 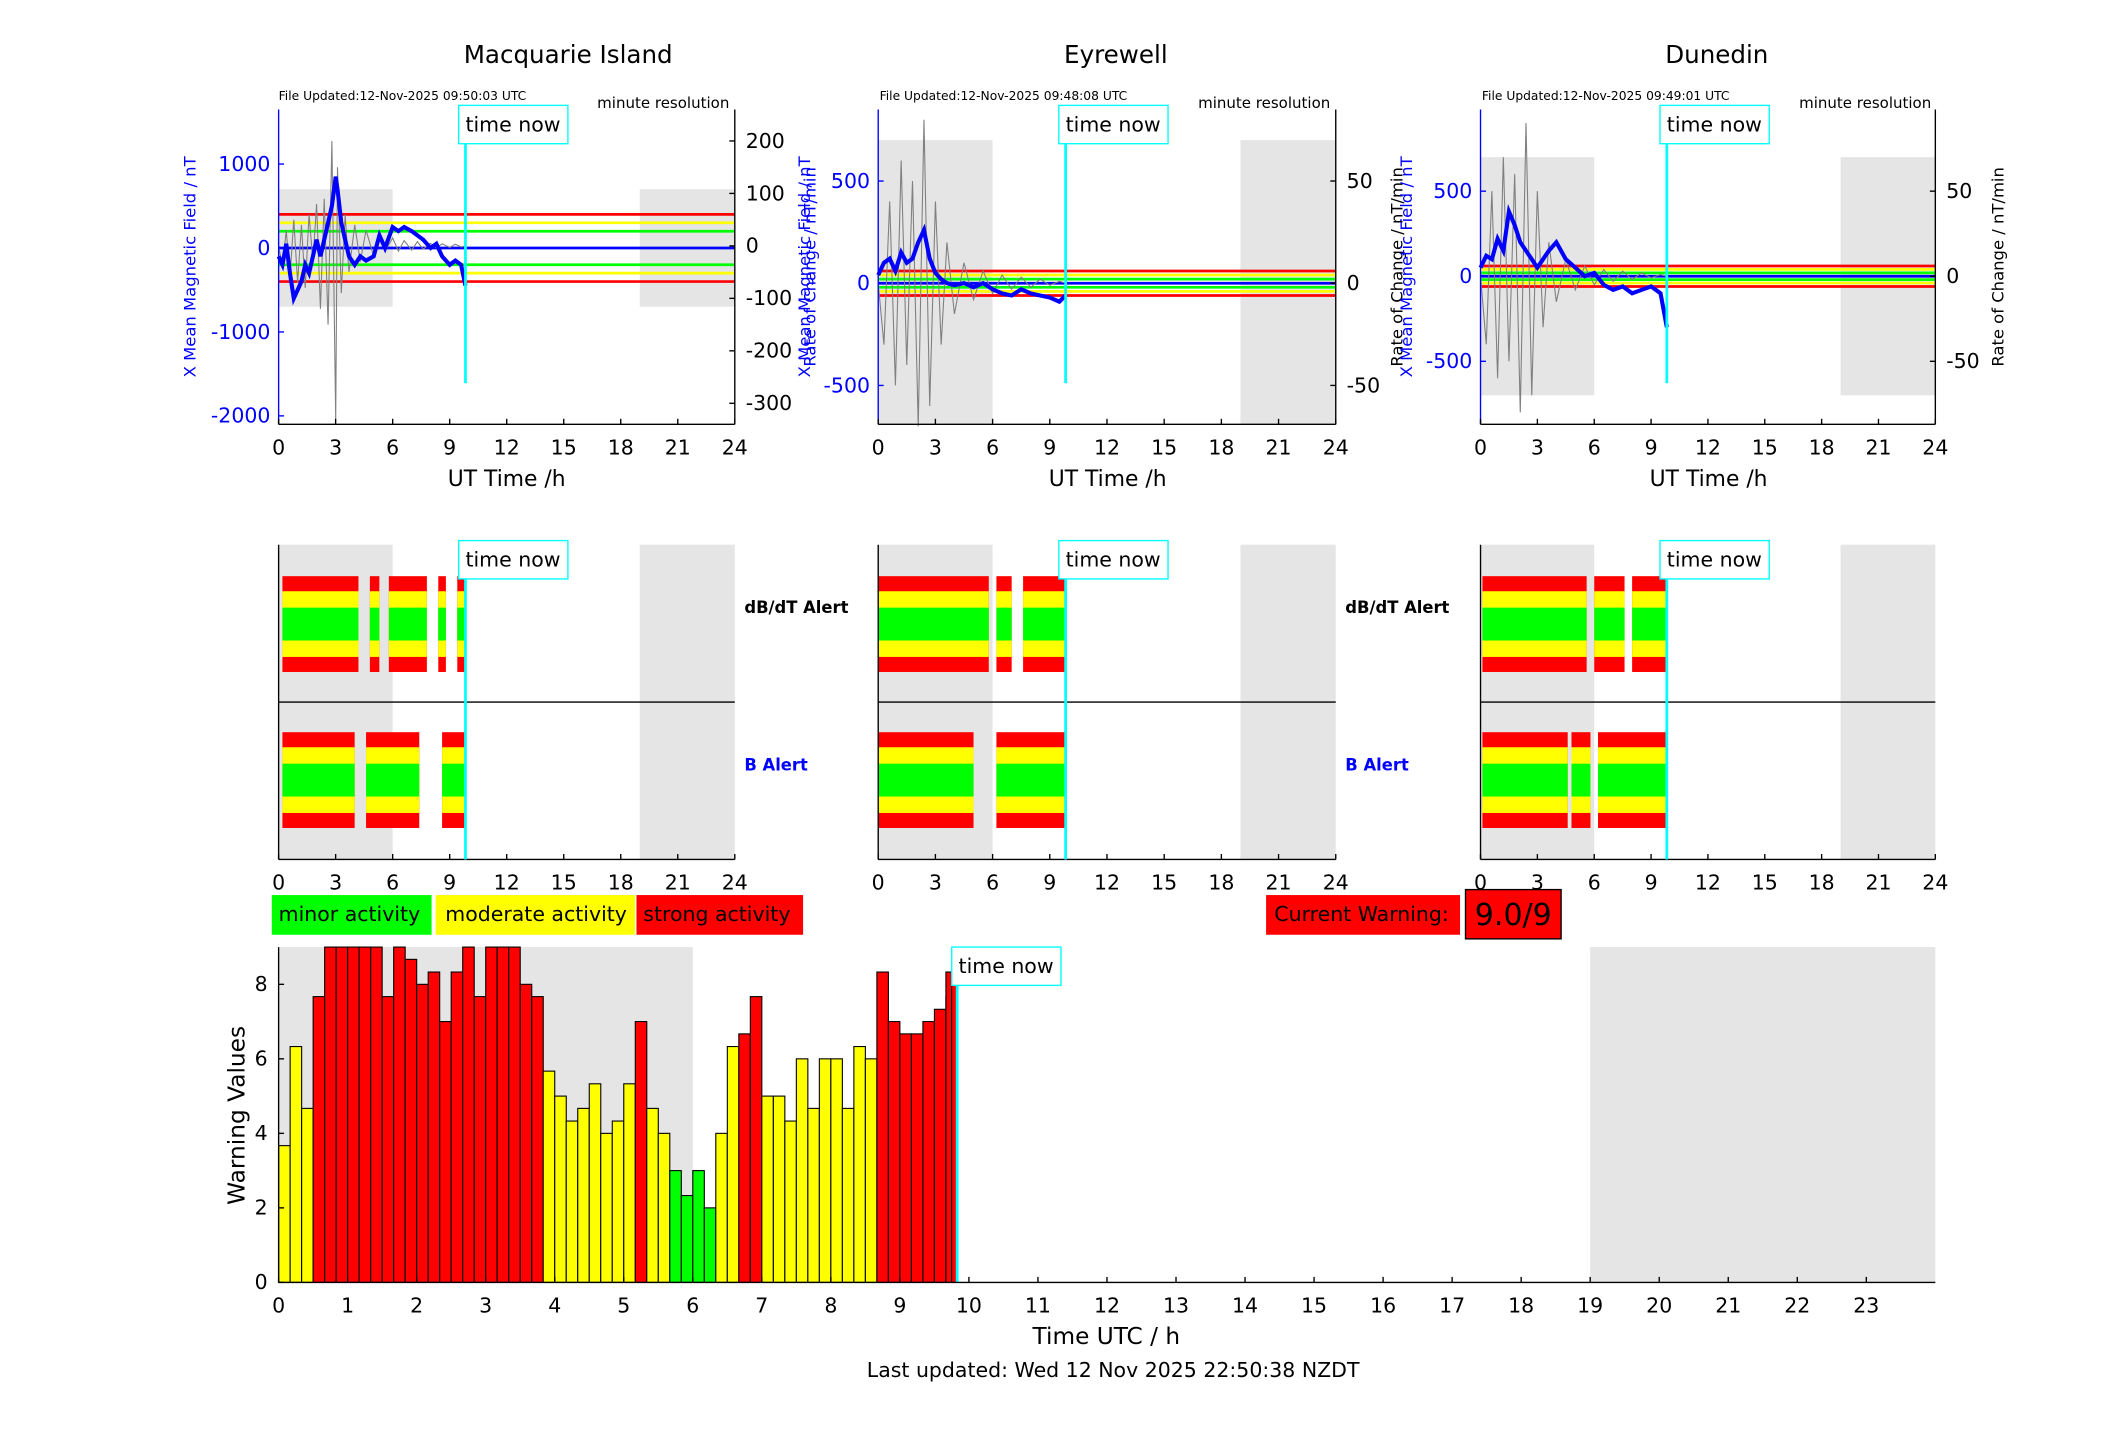 I want to click on y2-tick-label: -100, so click(x=769, y=298).